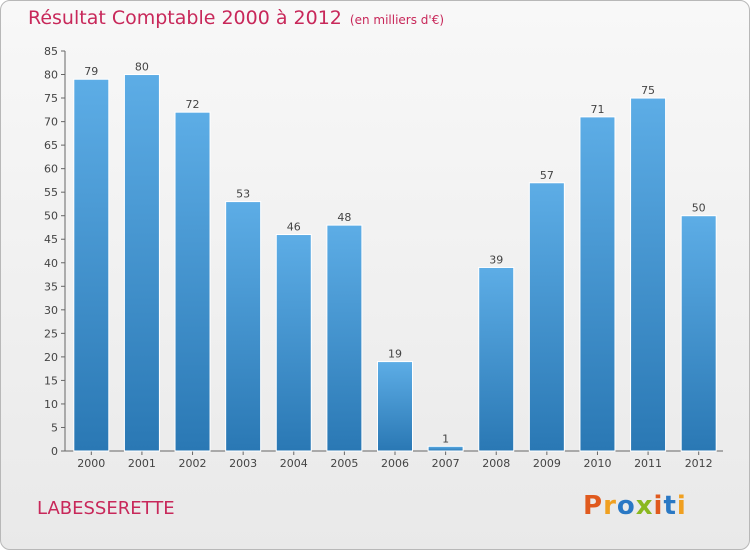 This screenshot has height=550, width=750. I want to click on y-tick-label: 10, so click(51, 404).